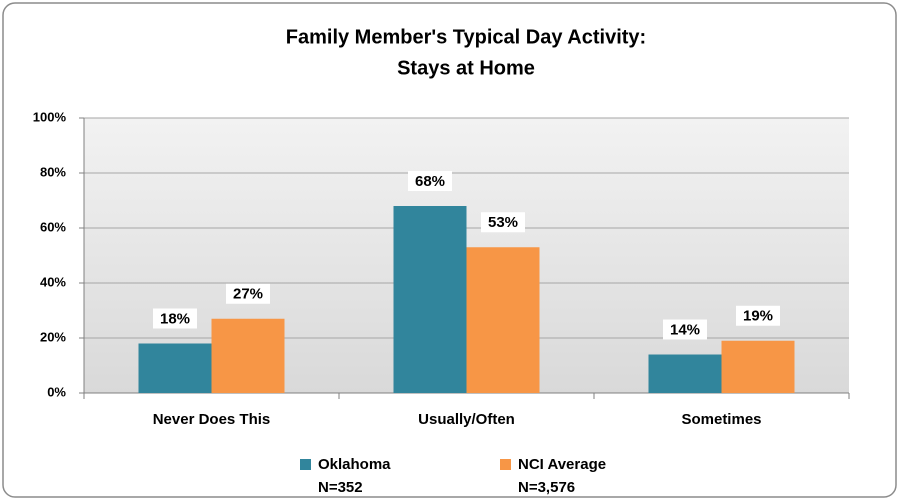 The image size is (900, 500). What do you see at coordinates (212, 419) in the screenshot?
I see `x-tick-label: Never Does This` at bounding box center [212, 419].